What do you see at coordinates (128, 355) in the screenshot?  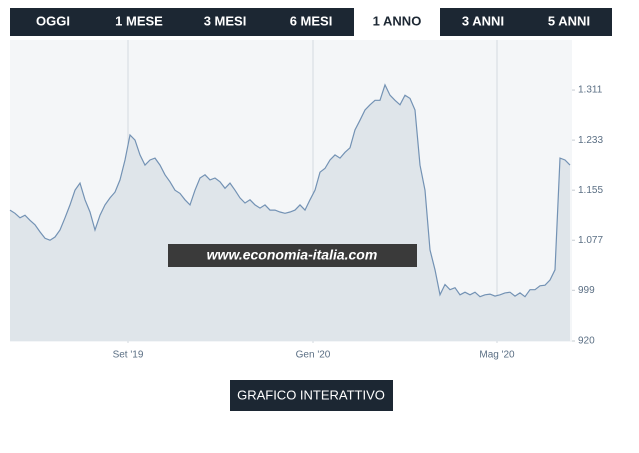 I see `x-tick-label: Set '19` at bounding box center [128, 355].